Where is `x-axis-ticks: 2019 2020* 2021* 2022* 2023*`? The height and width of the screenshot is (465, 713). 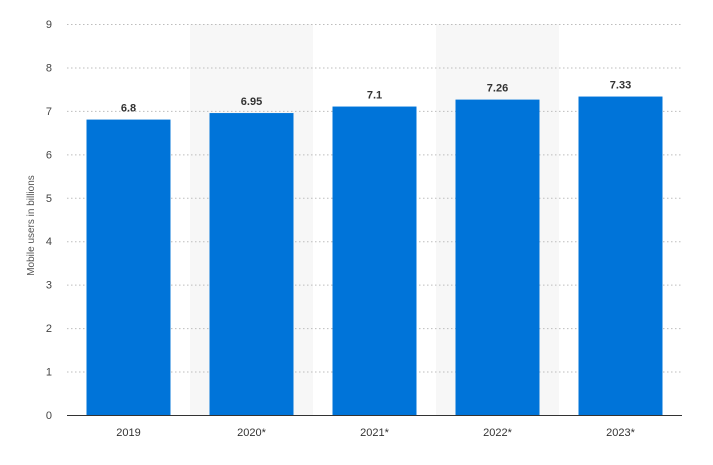 x-axis-ticks: 2019 2020* 2021* 2022* 2023* is located at coordinates (375, 433).